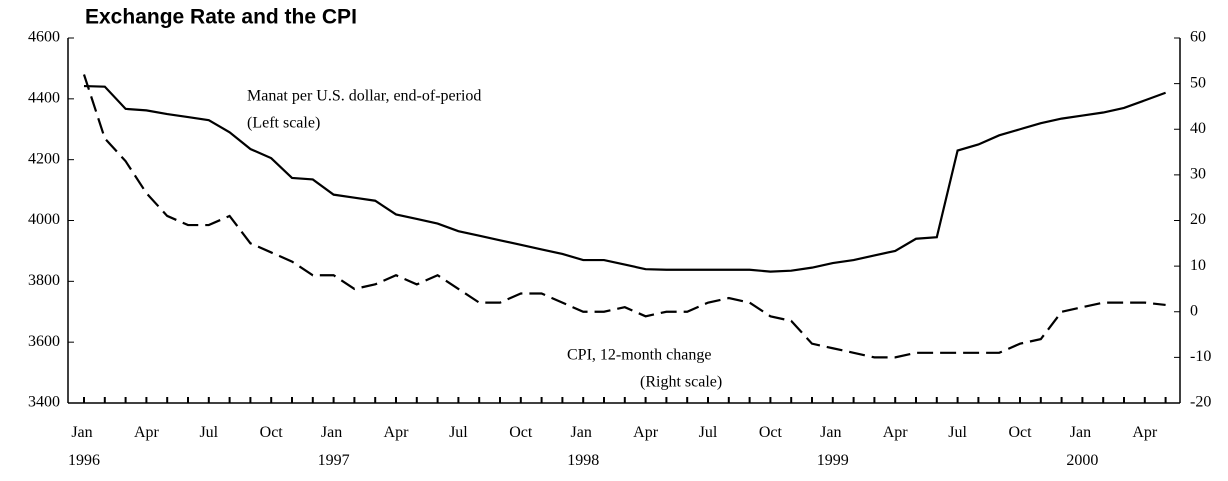 The width and height of the screenshot is (1228, 481). I want to click on x-tick-label: Jan 1998, so click(583, 446).